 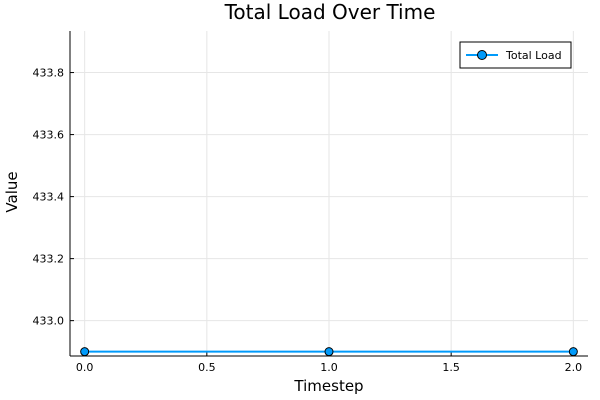 What do you see at coordinates (329, 367) in the screenshot?
I see `x-tick-label: 1.0` at bounding box center [329, 367].